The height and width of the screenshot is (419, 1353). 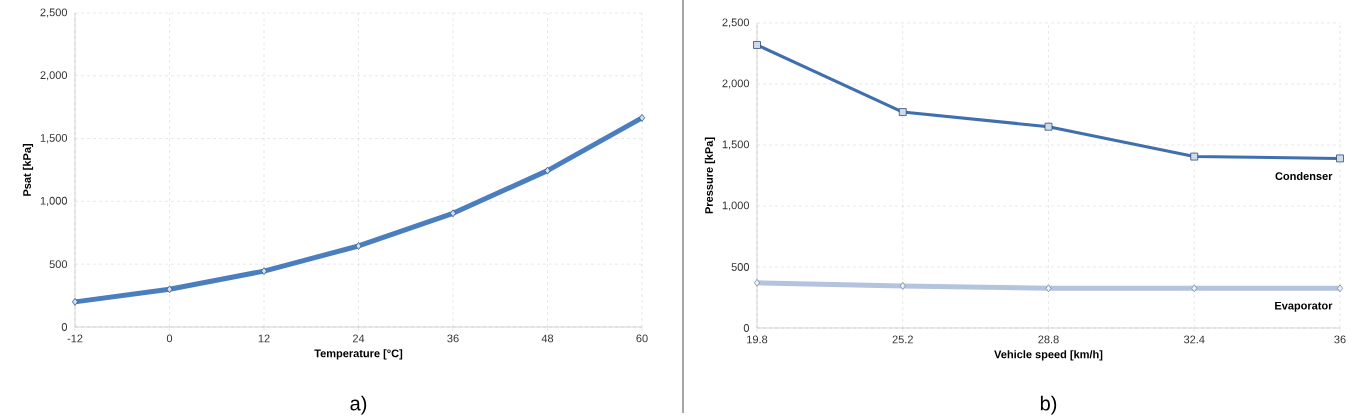 What do you see at coordinates (710, 175) in the screenshot?
I see `y-axis-title: Pressure [kPa]` at bounding box center [710, 175].